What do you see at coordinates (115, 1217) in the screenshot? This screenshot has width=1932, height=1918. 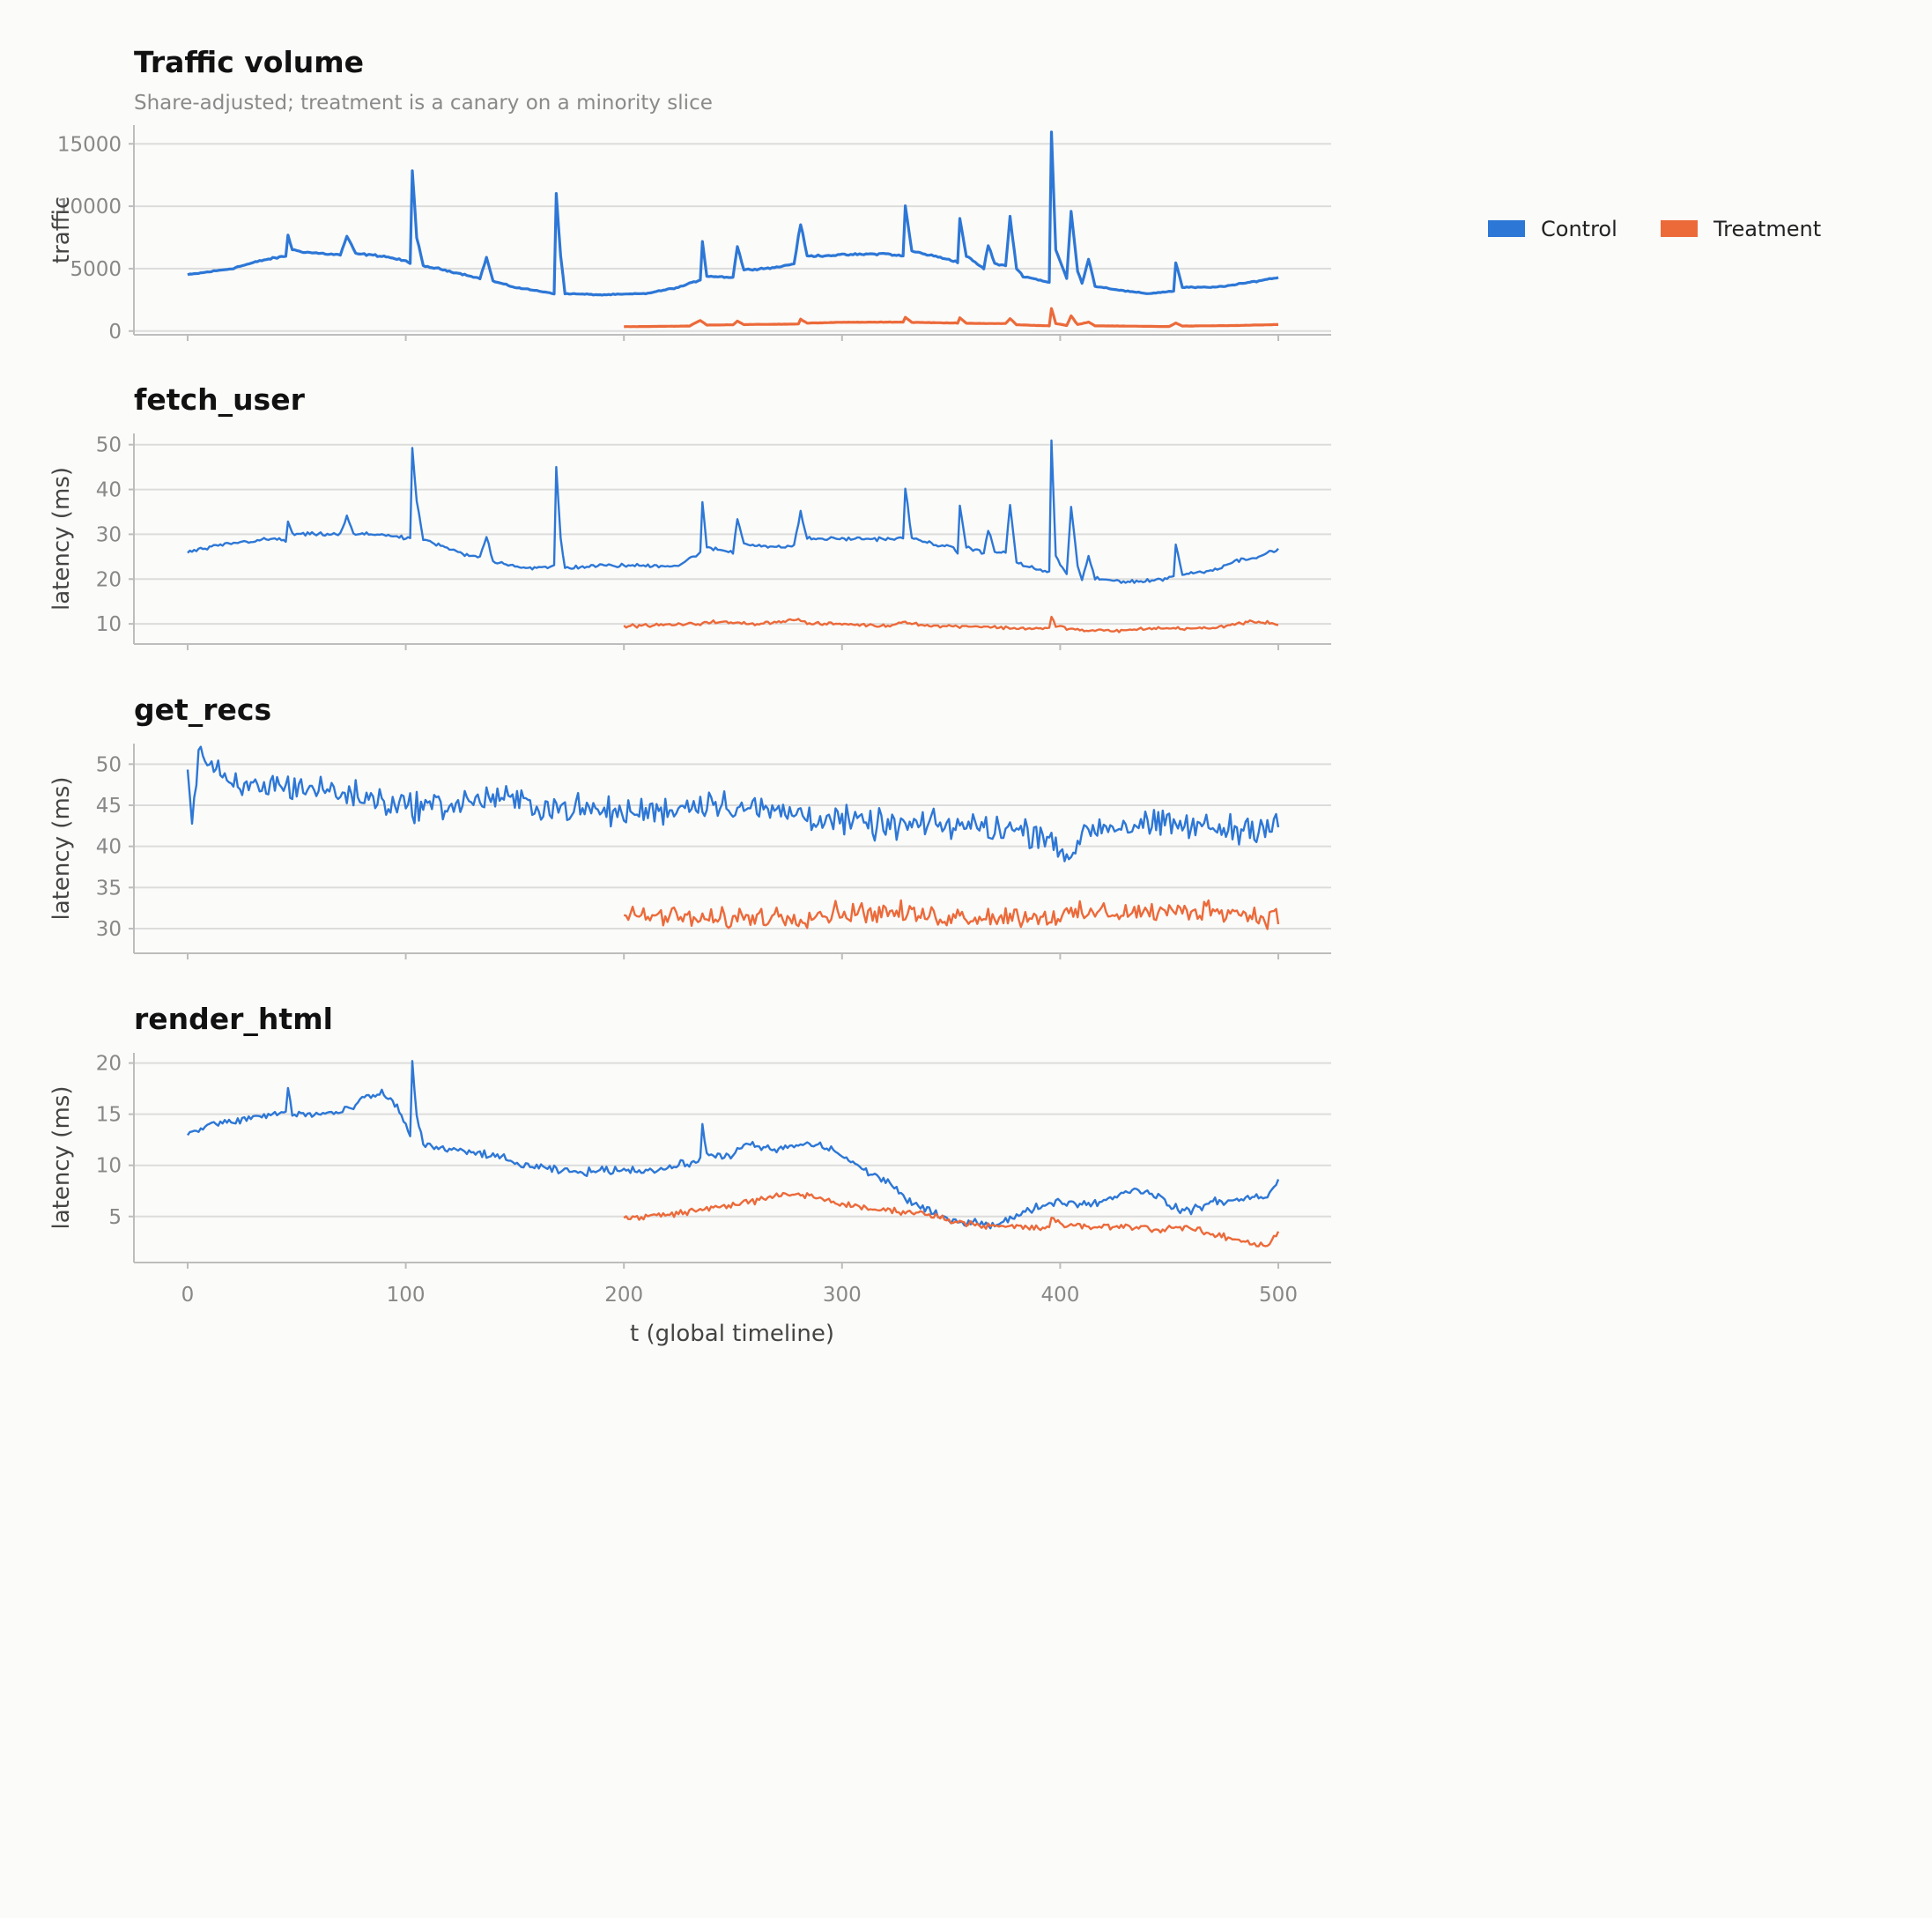 I see `y-tick-label: 5` at bounding box center [115, 1217].